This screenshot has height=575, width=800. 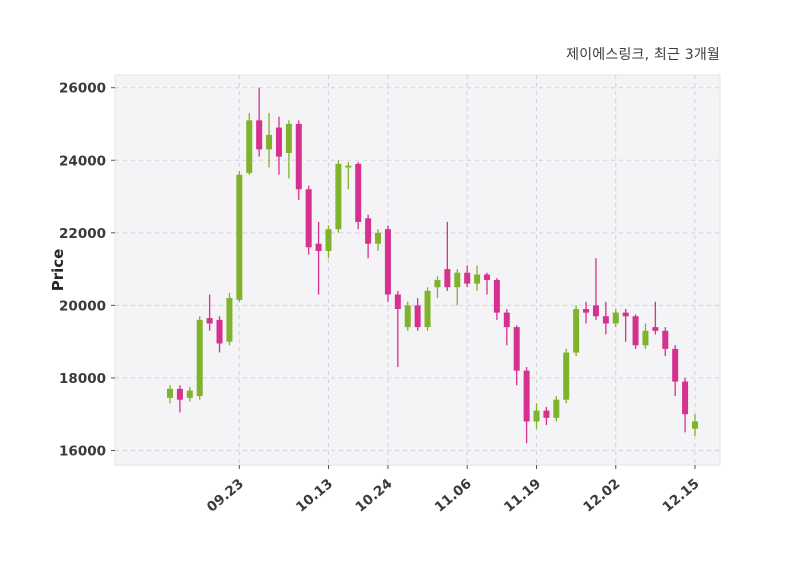 I want to click on y-tick-label: 20000, so click(x=82, y=306).